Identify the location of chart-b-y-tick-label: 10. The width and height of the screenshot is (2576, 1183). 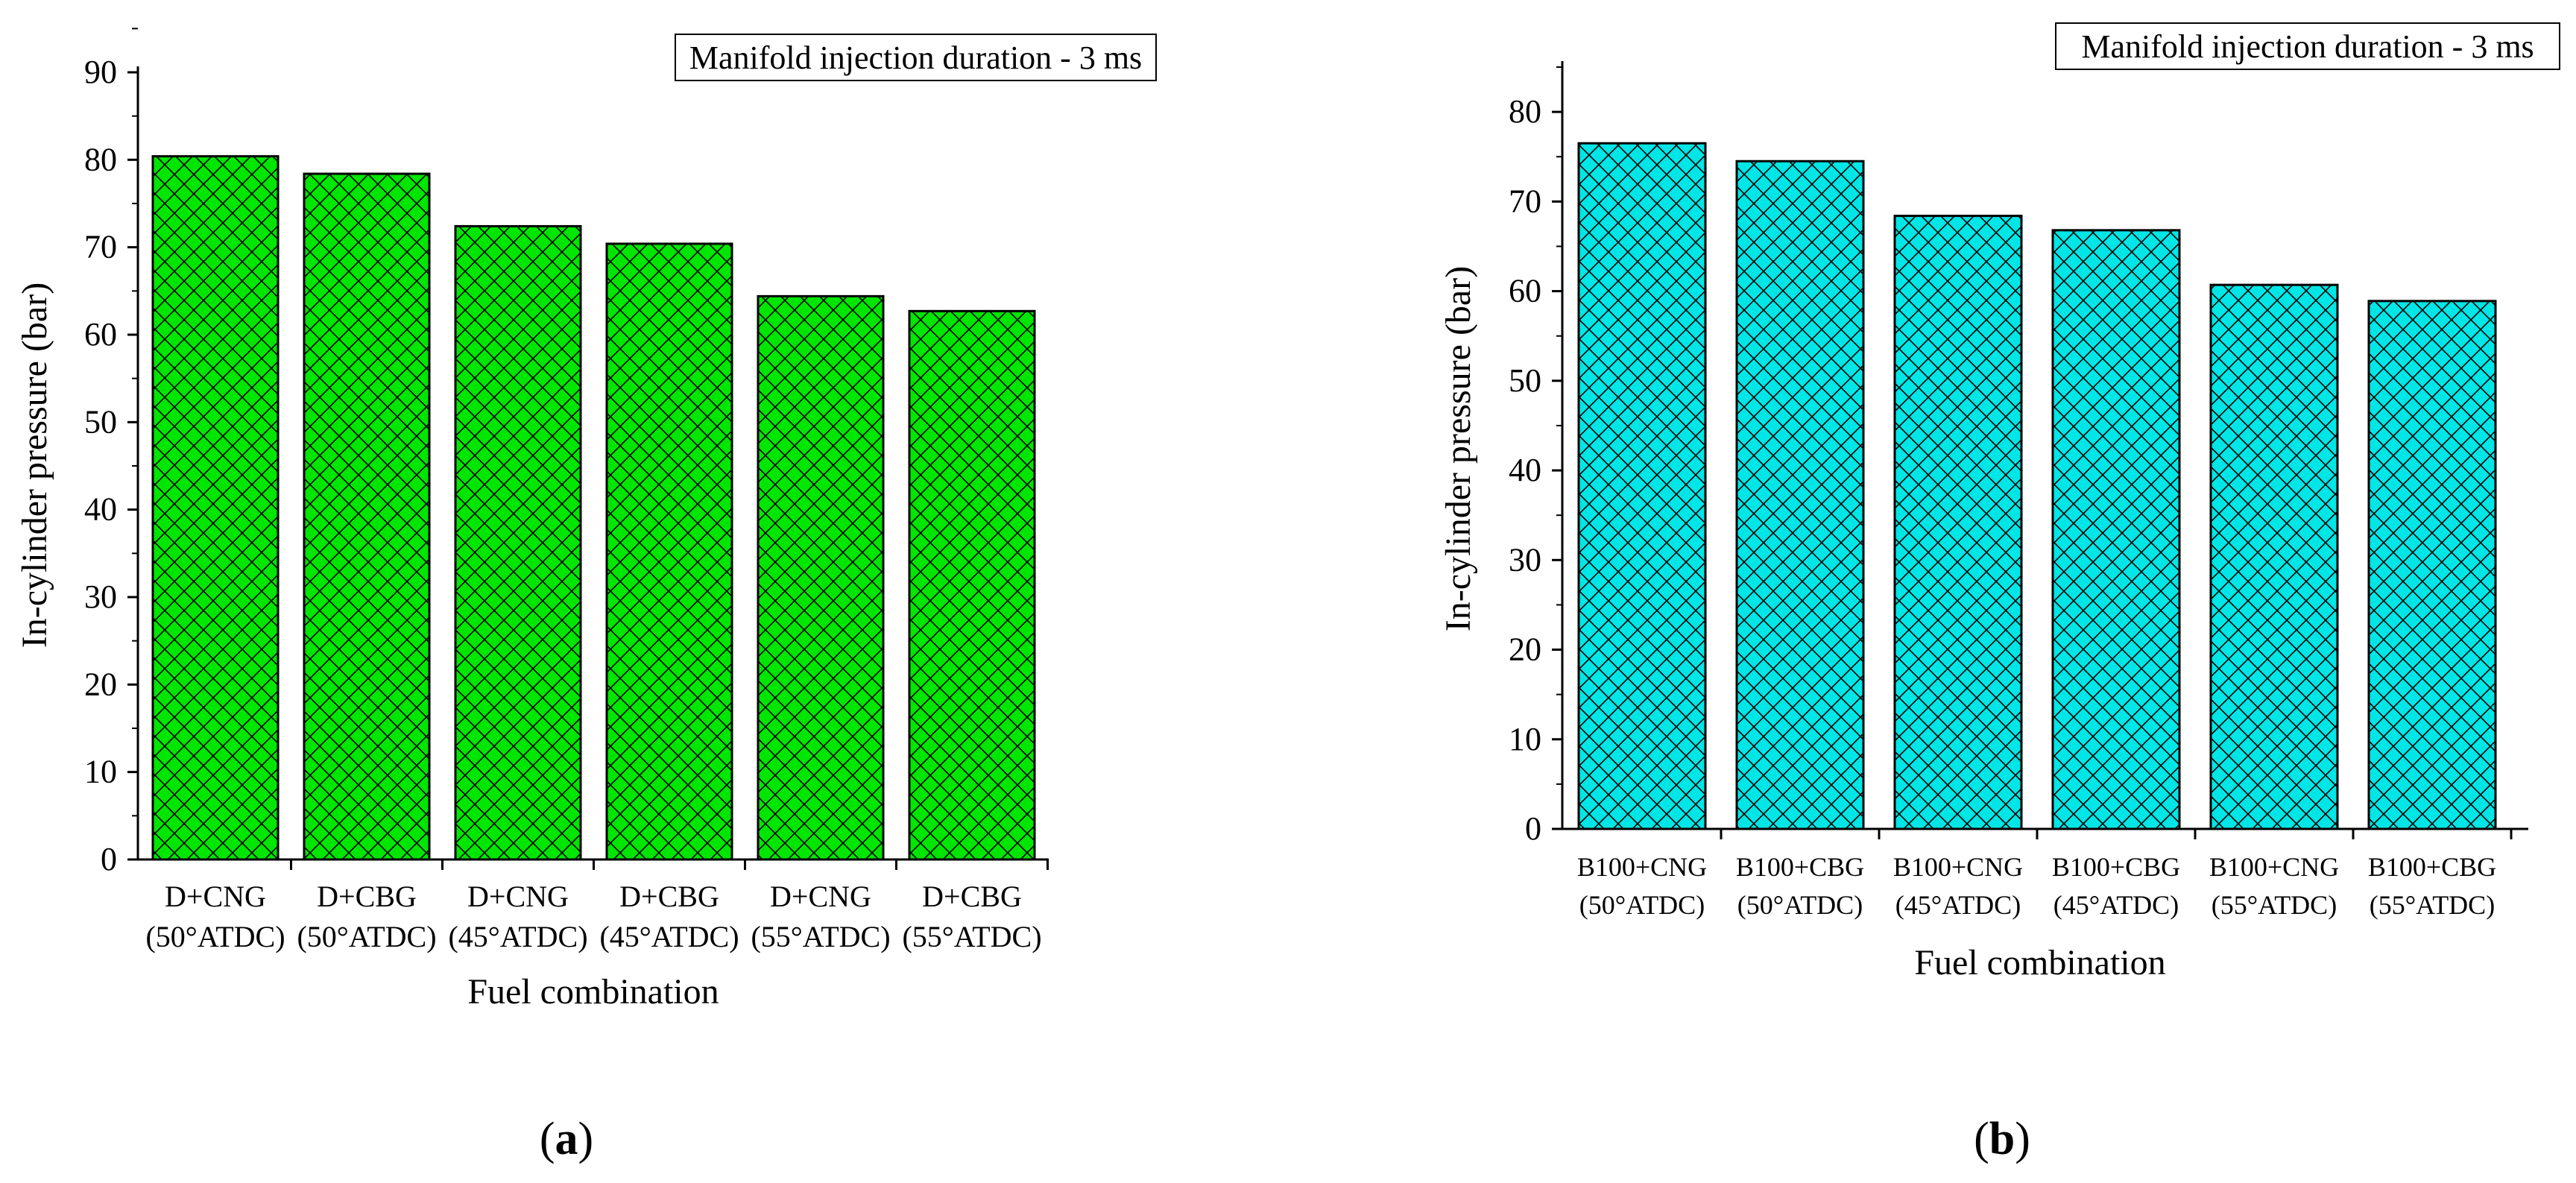
(1525, 739).